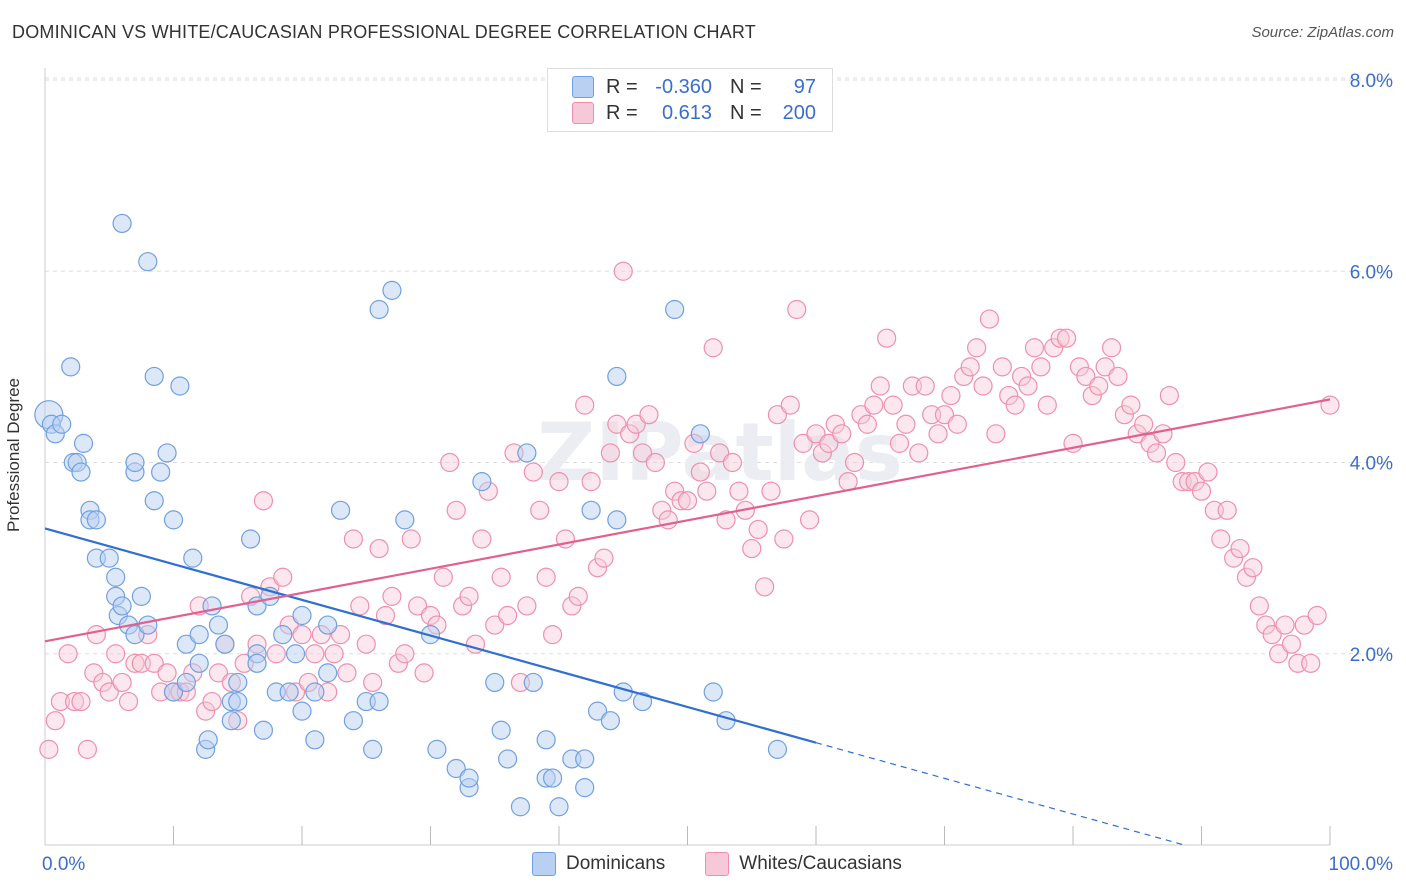  I want to click on y-tick-label: 4.0%, so click(1371, 464).